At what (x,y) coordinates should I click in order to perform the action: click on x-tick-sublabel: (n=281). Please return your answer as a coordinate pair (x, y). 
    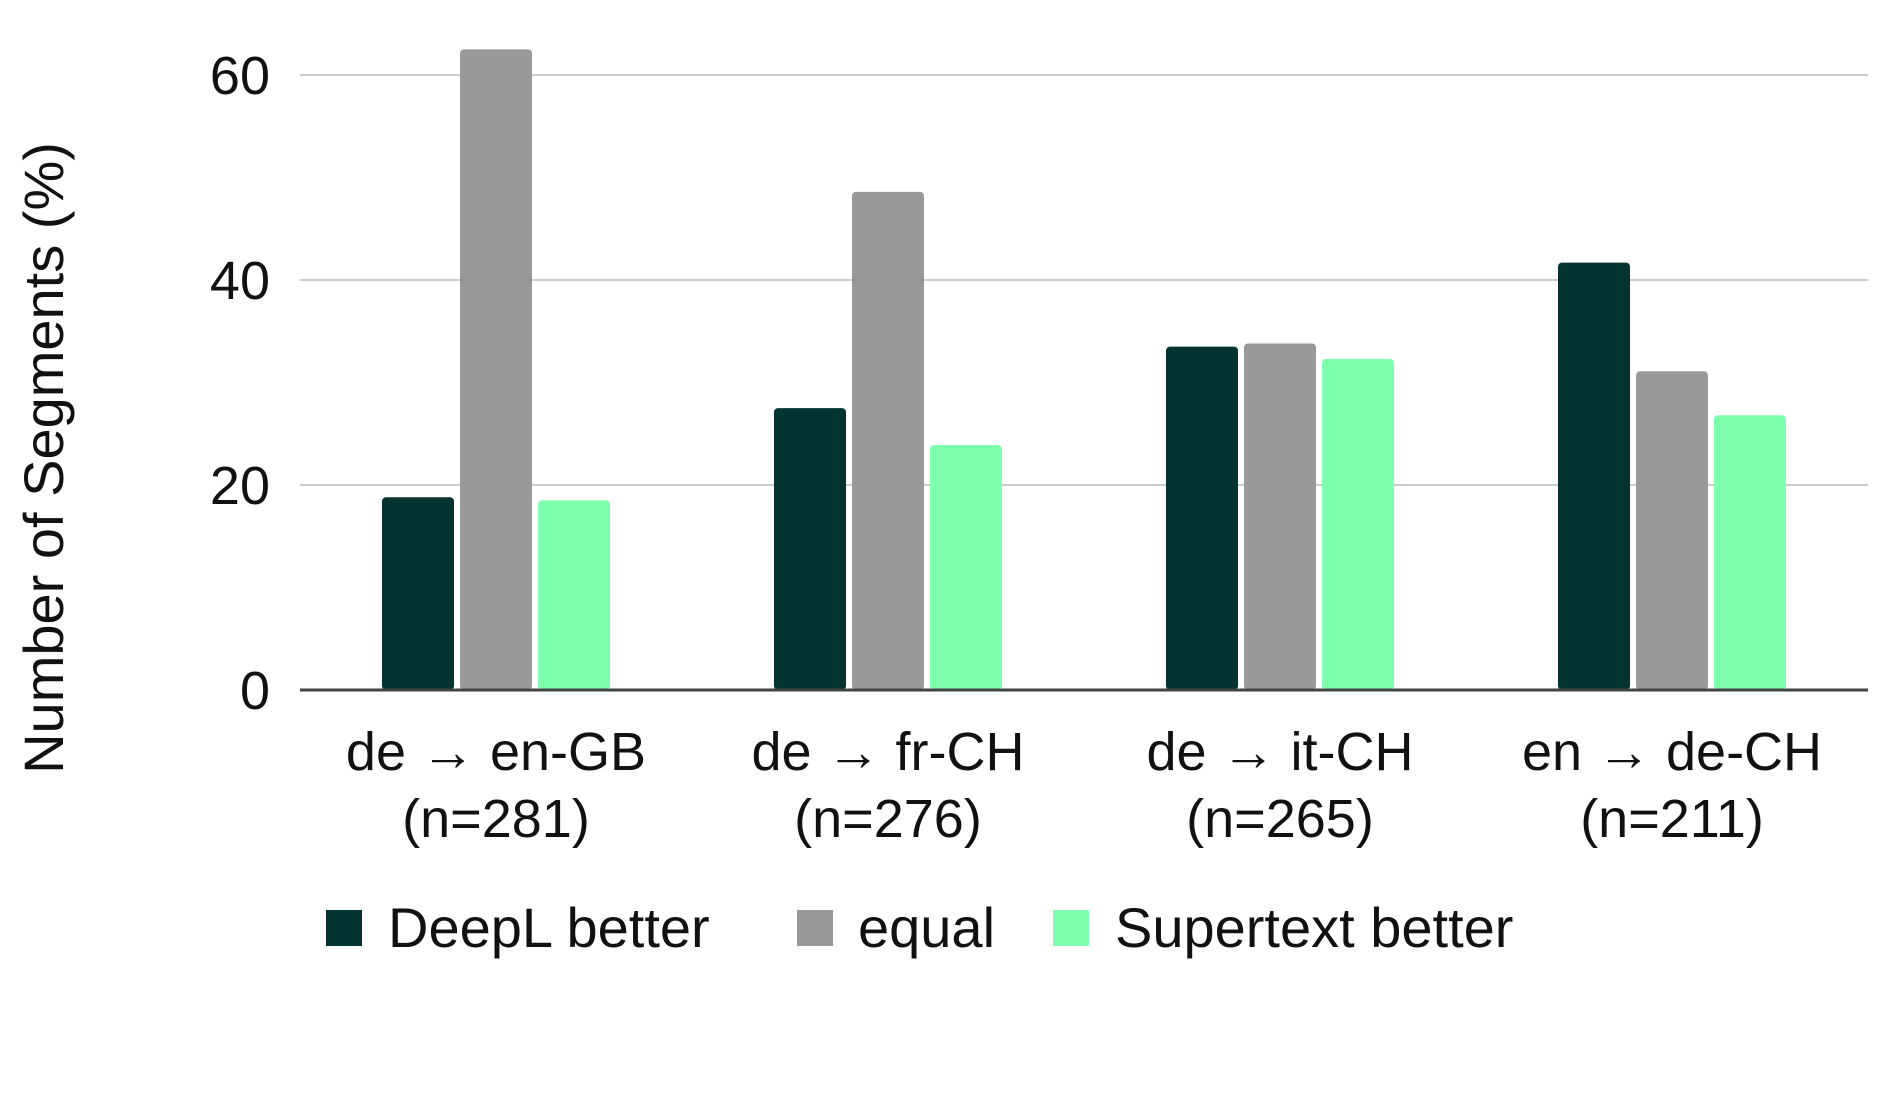
    Looking at the image, I should click on (496, 819).